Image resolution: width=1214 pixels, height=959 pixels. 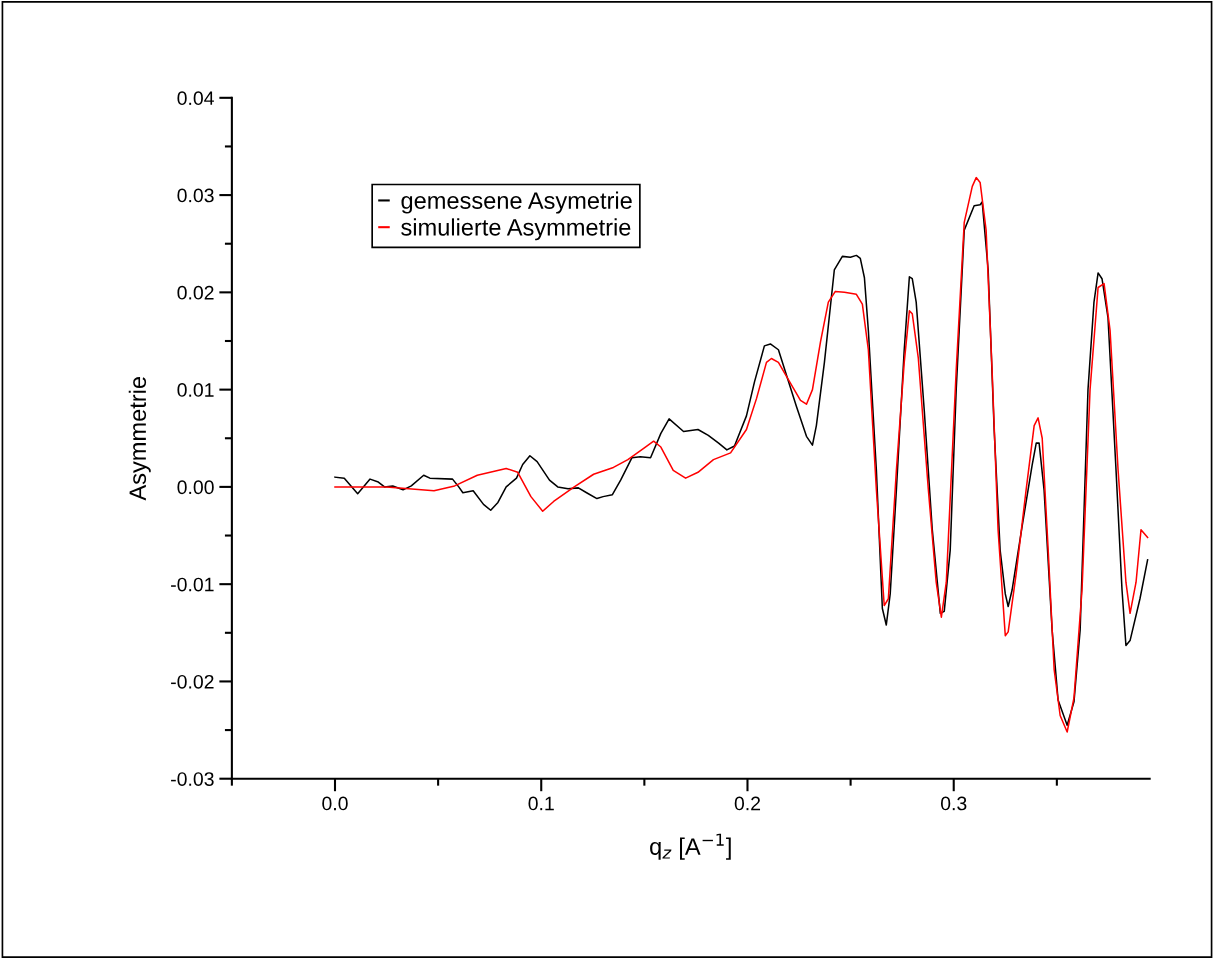 I want to click on y-tick-label: -0.01, so click(x=192, y=584).